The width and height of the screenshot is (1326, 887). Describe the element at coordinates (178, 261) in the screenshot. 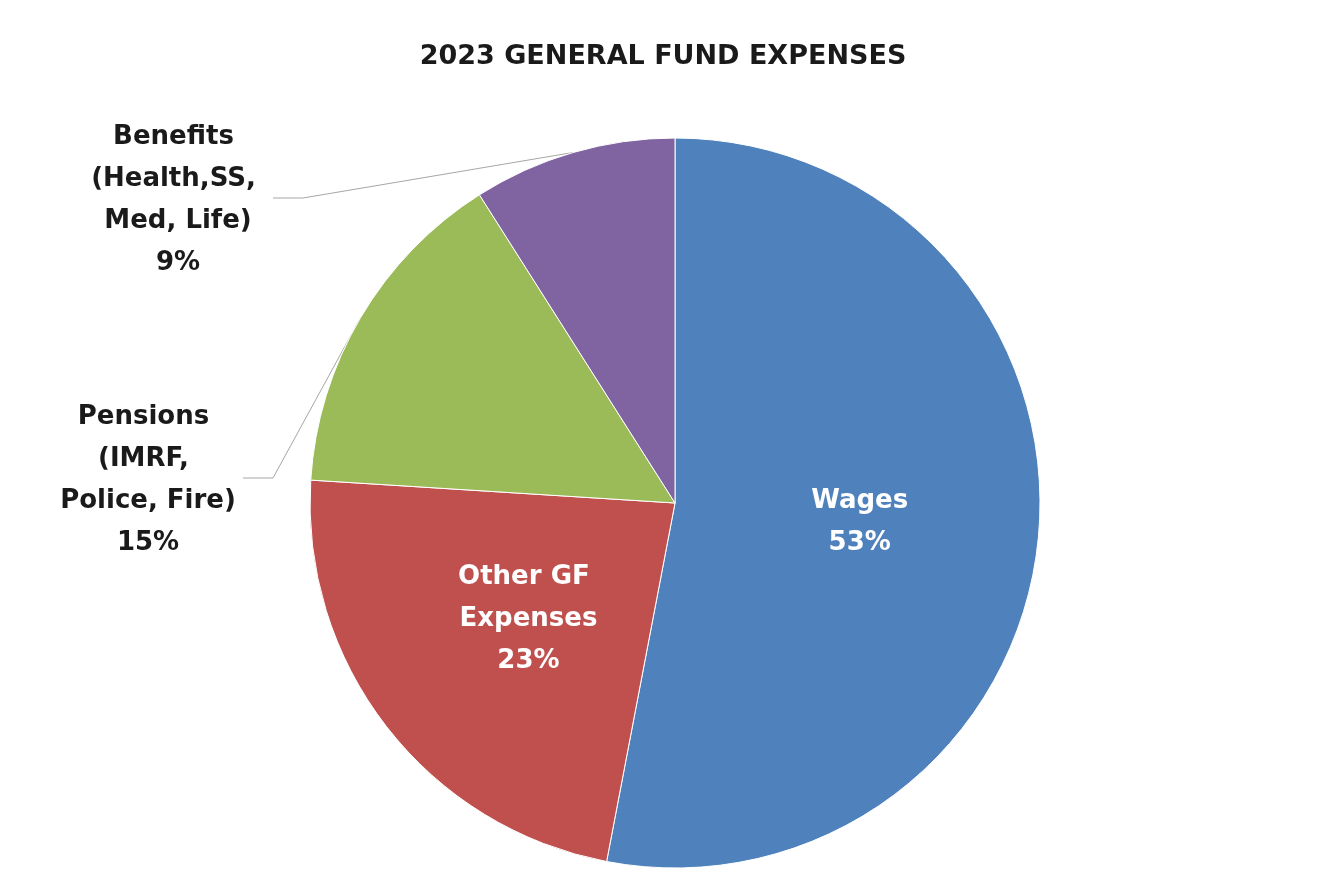

I see `data-label: 9%` at that location.